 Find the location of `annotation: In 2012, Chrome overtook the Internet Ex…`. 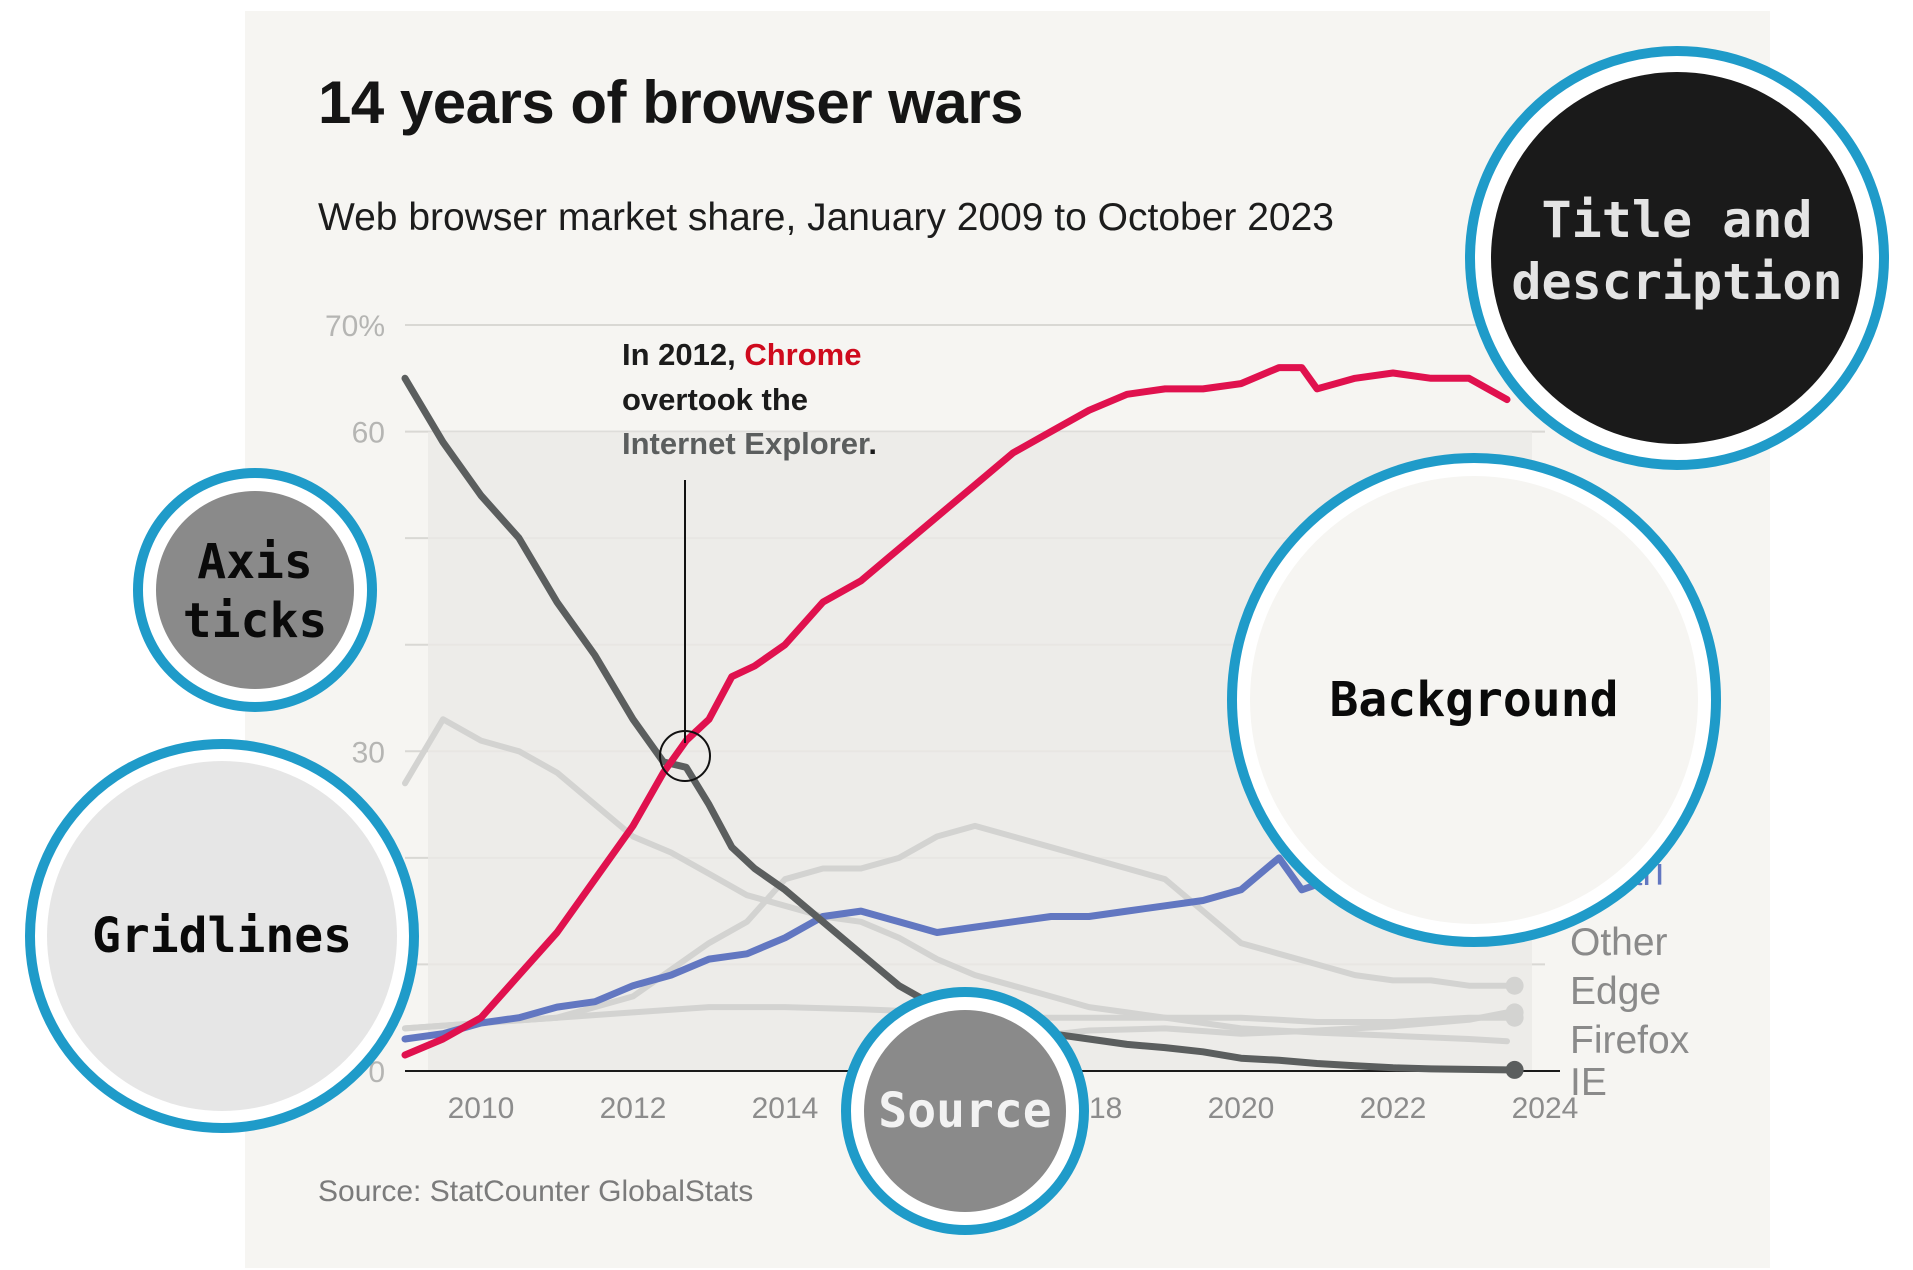

annotation: In 2012, Chrome overtook the Internet Ex… is located at coordinates (749, 559).